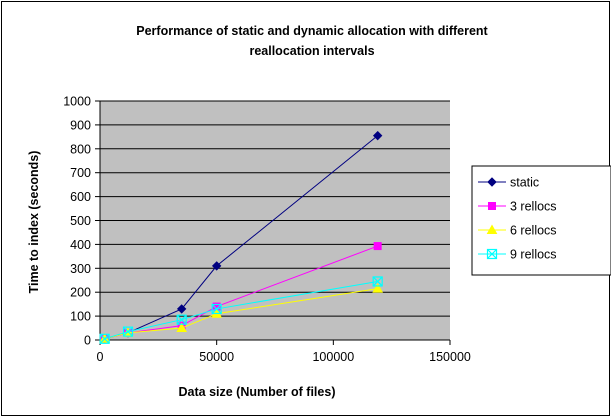 This screenshot has height=417, width=611. Describe the element at coordinates (34, 222) in the screenshot. I see `y-axis-label: Time to index (seconds)` at that location.